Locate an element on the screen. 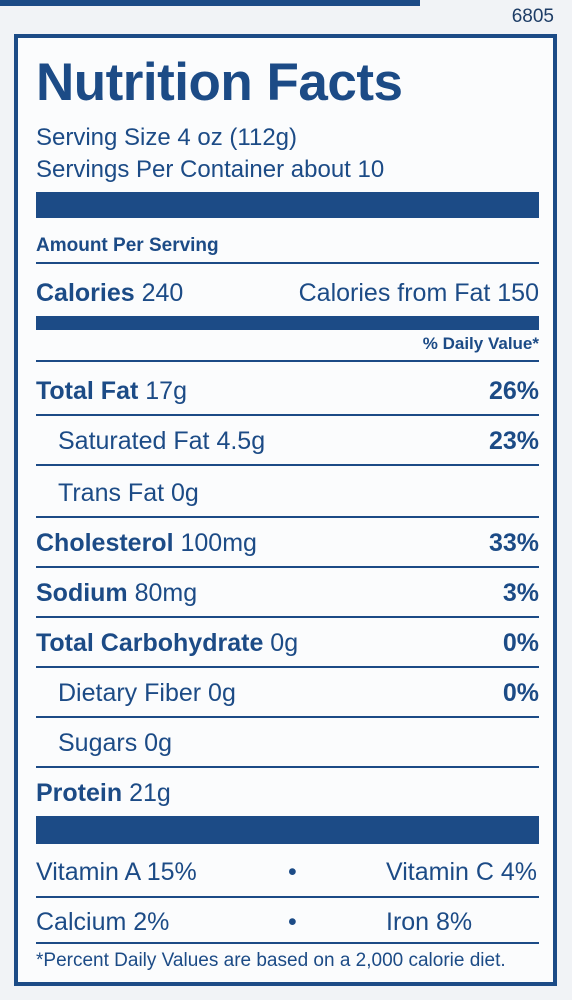  nutrient-row-trans-fat: Trans Fat 0g is located at coordinates (287, 493).